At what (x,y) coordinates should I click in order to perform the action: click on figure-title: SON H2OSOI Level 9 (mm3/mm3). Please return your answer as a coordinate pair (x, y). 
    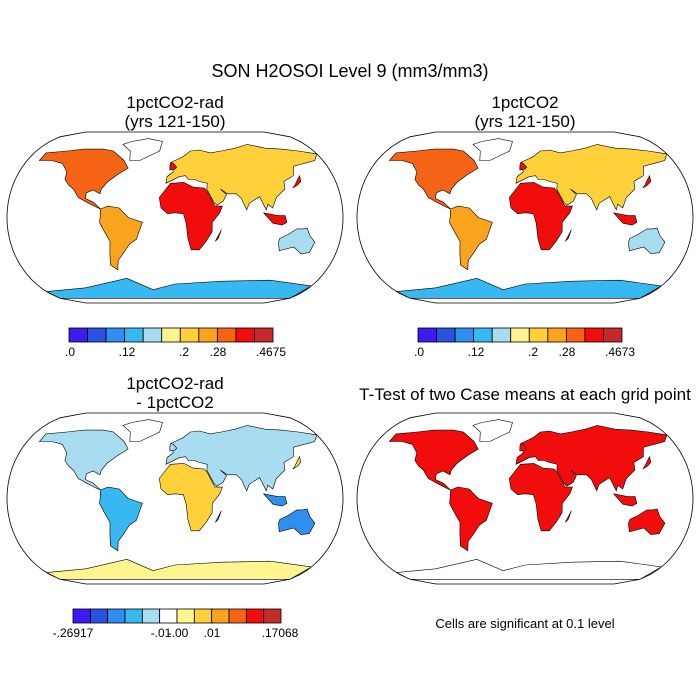
    Looking at the image, I should click on (350, 71).